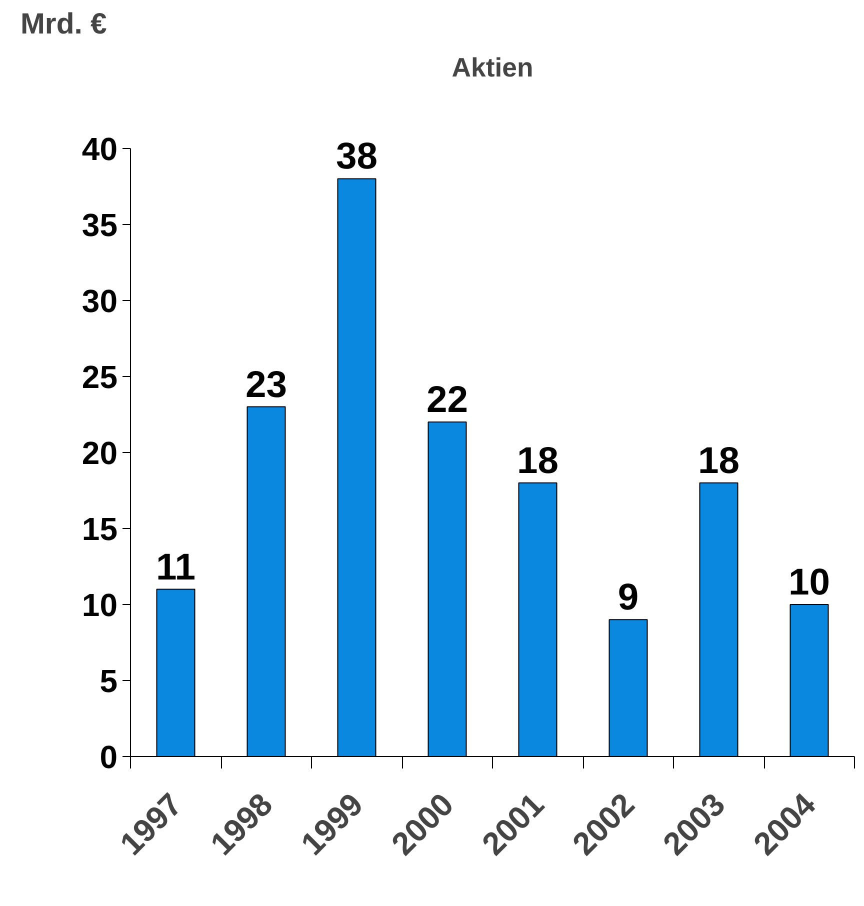  What do you see at coordinates (100, 604) in the screenshot?
I see `y-tick-label: 10` at bounding box center [100, 604].